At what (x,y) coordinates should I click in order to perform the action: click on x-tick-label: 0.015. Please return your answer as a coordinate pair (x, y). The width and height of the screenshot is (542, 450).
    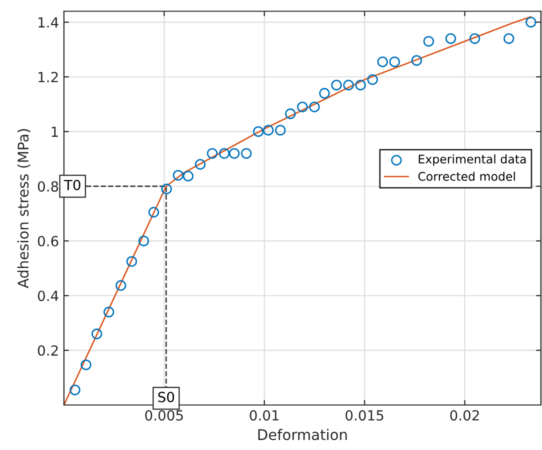
    Looking at the image, I should click on (365, 415).